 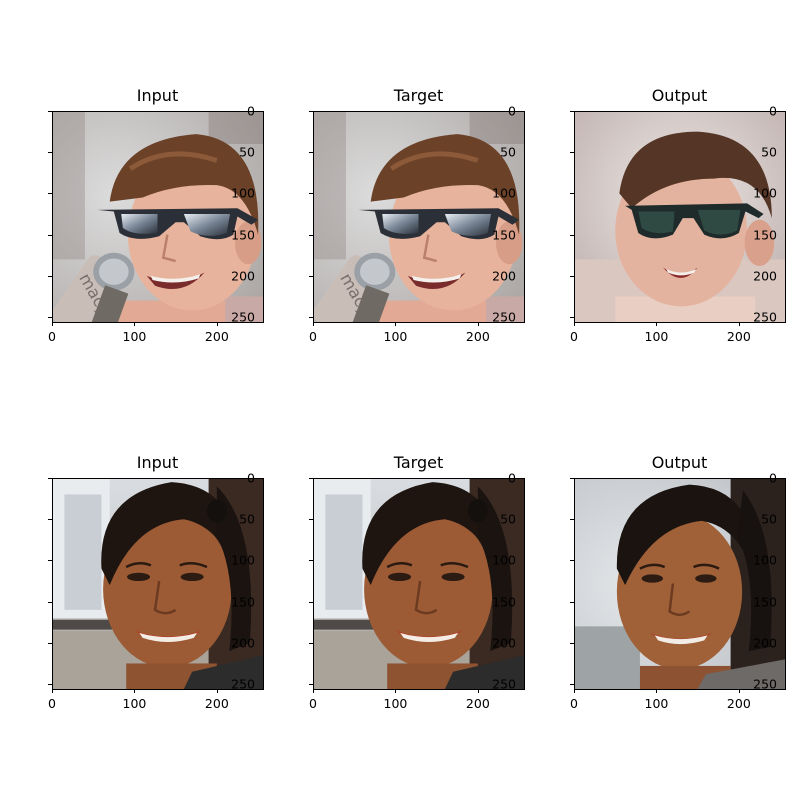 I want to click on image-input-man: macys, so click(x=157, y=216).